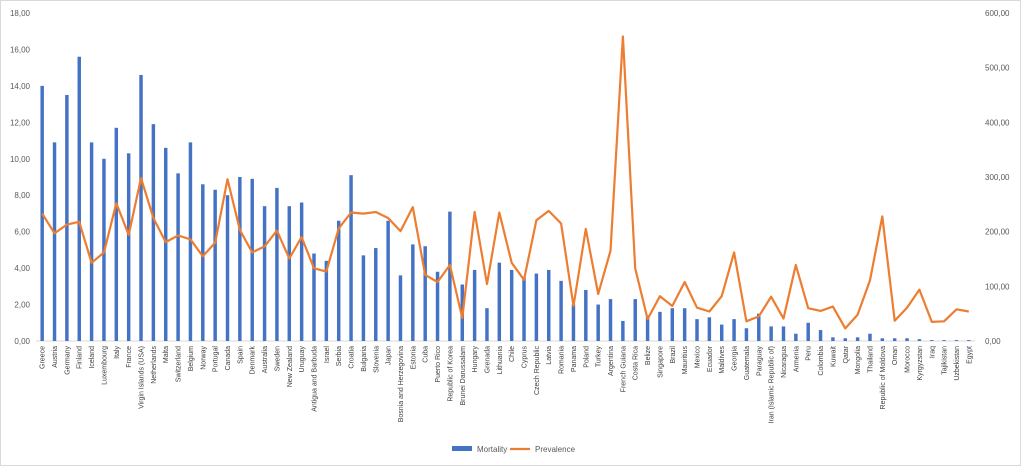 Image resolution: width=1021 pixels, height=466 pixels. What do you see at coordinates (352, 357) in the screenshot?
I see `x-category-label: Croatia` at bounding box center [352, 357].